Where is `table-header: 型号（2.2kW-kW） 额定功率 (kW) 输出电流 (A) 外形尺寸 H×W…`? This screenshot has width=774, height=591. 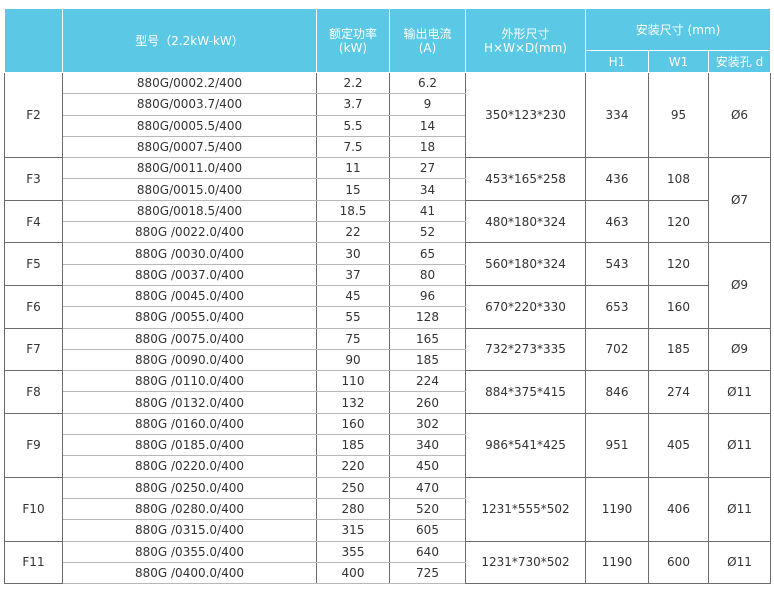
table-header: 型号（2.2kW-kW） 额定功率 (kW) 输出电流 (A) 外形尺寸 H×W… is located at coordinates (387, 40).